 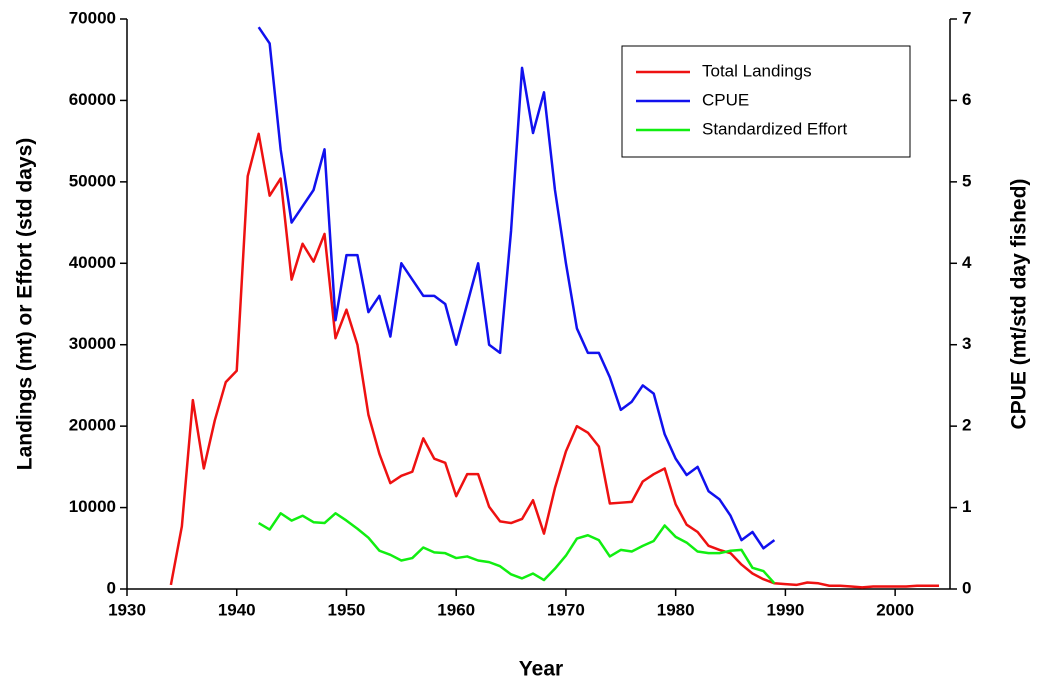 What do you see at coordinates (966, 180) in the screenshot?
I see `y2-tick-label: 5` at bounding box center [966, 180].